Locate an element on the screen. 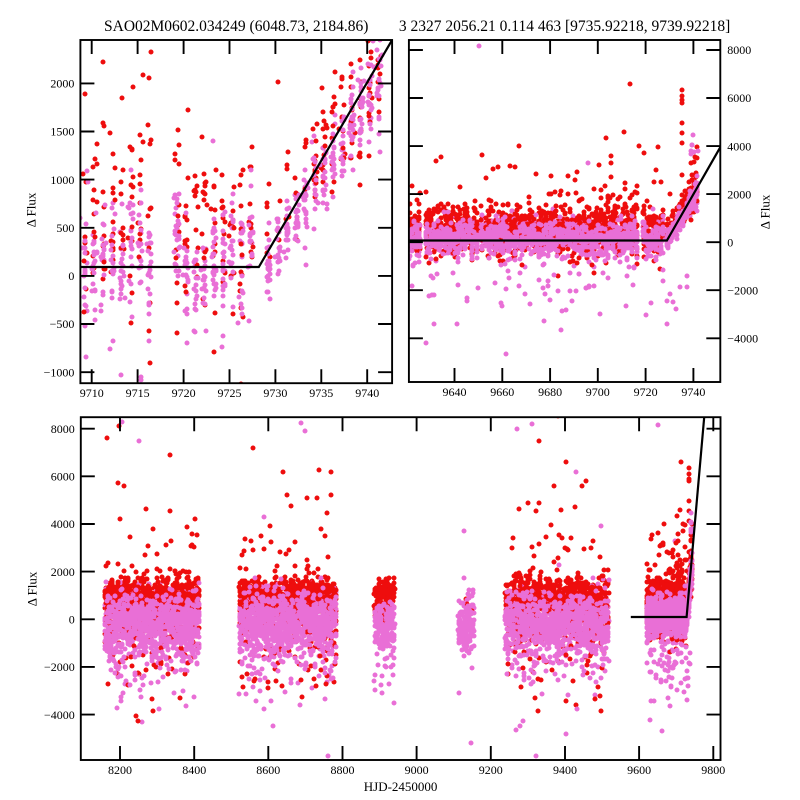 The height and width of the screenshot is (800, 800). svg-text: 9710 is located at coordinates (92, 393).